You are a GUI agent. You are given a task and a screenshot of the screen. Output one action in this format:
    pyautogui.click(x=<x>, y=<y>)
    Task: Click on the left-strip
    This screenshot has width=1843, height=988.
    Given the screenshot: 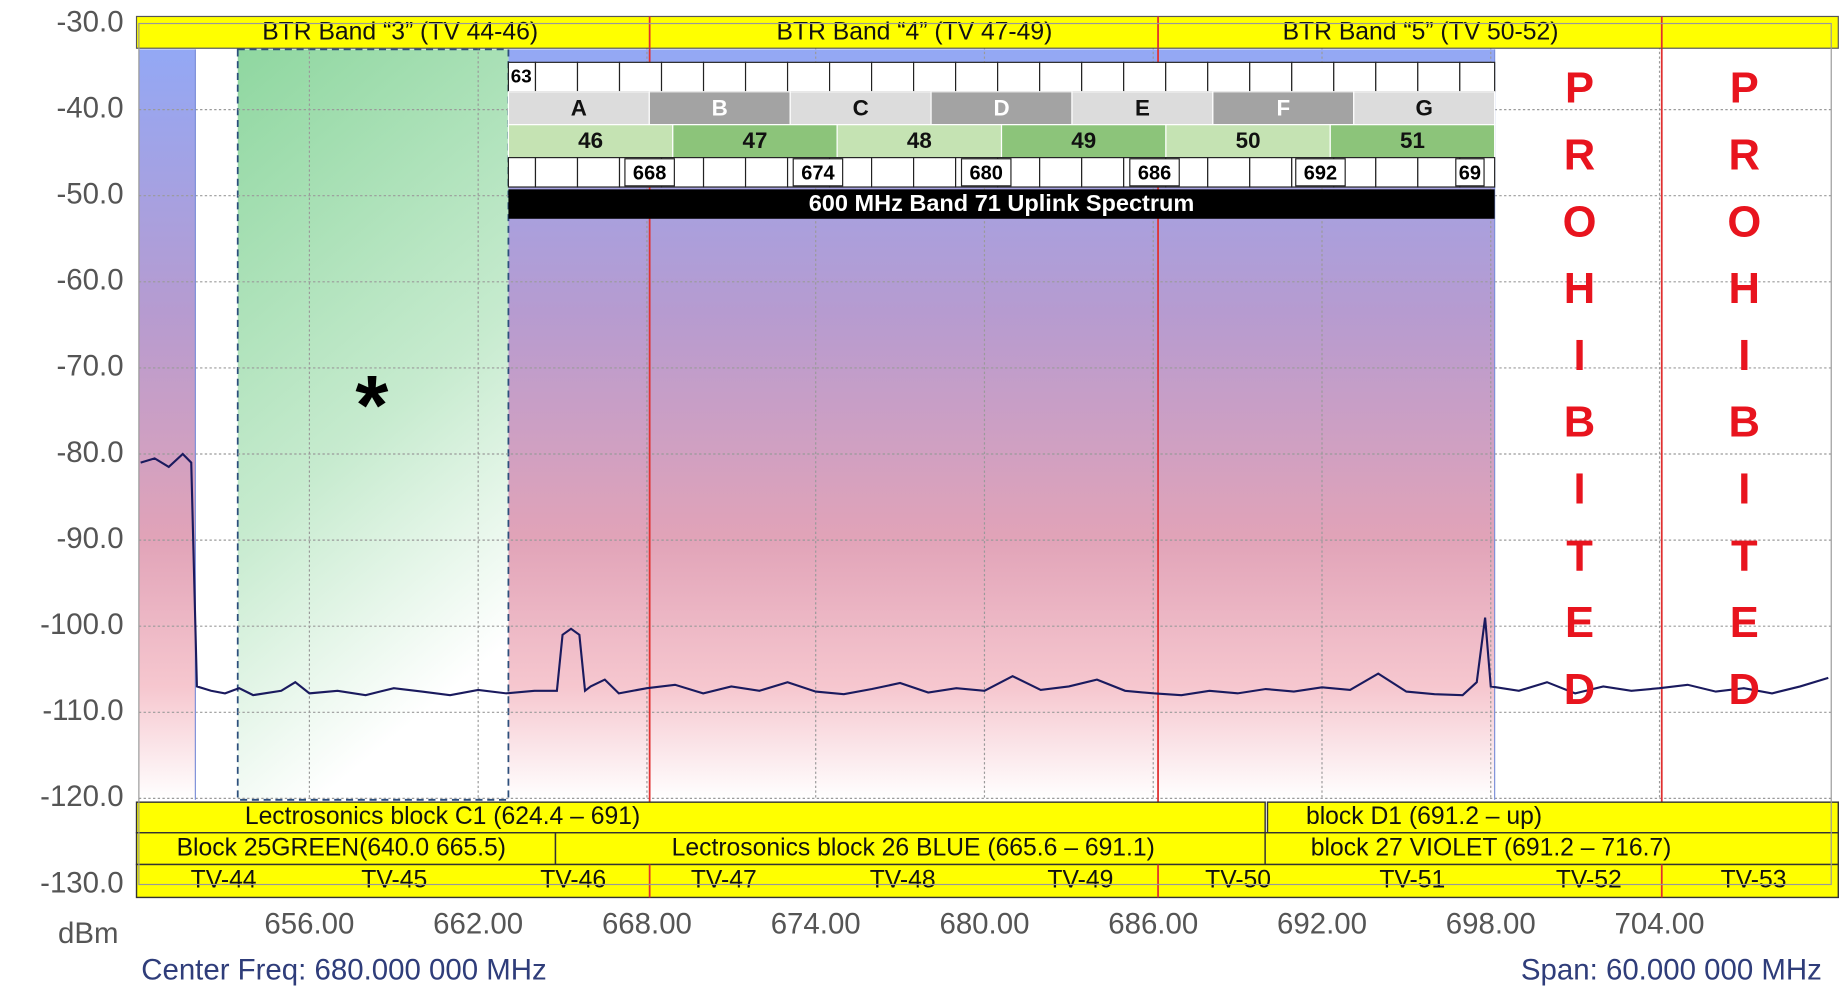 What is the action you would take?
    pyautogui.click(x=167, y=424)
    